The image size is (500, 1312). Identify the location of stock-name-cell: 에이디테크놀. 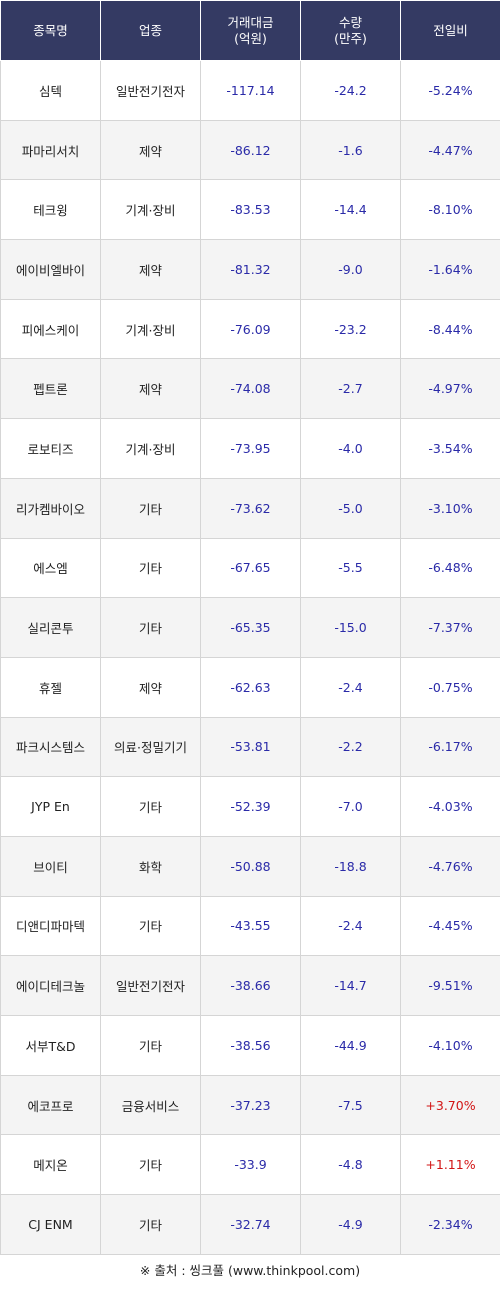
(50, 985).